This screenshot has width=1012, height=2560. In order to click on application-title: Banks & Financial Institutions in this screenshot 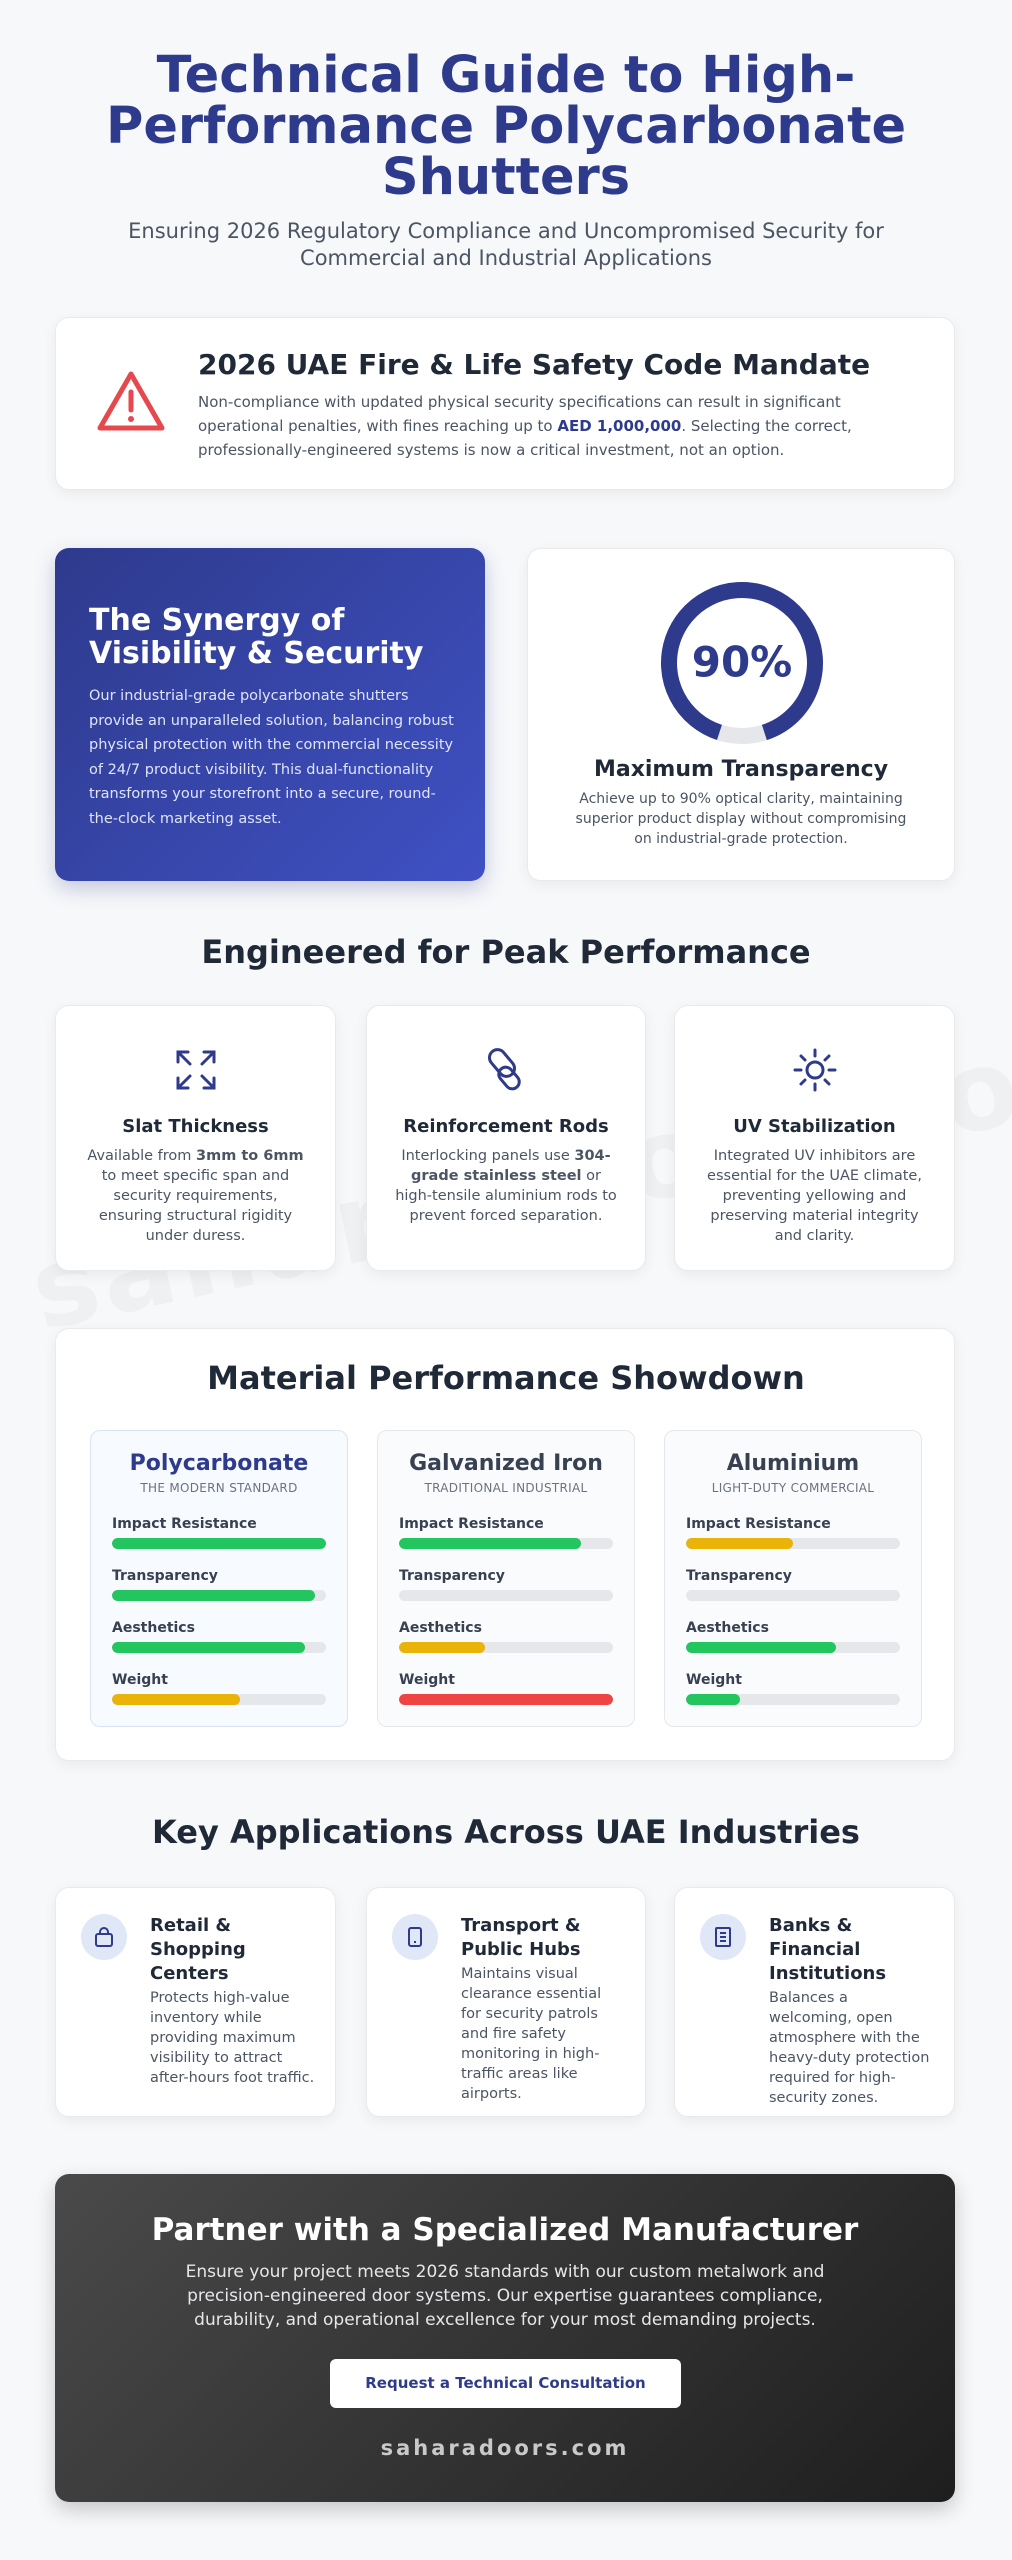, I will do `click(828, 1949)`.